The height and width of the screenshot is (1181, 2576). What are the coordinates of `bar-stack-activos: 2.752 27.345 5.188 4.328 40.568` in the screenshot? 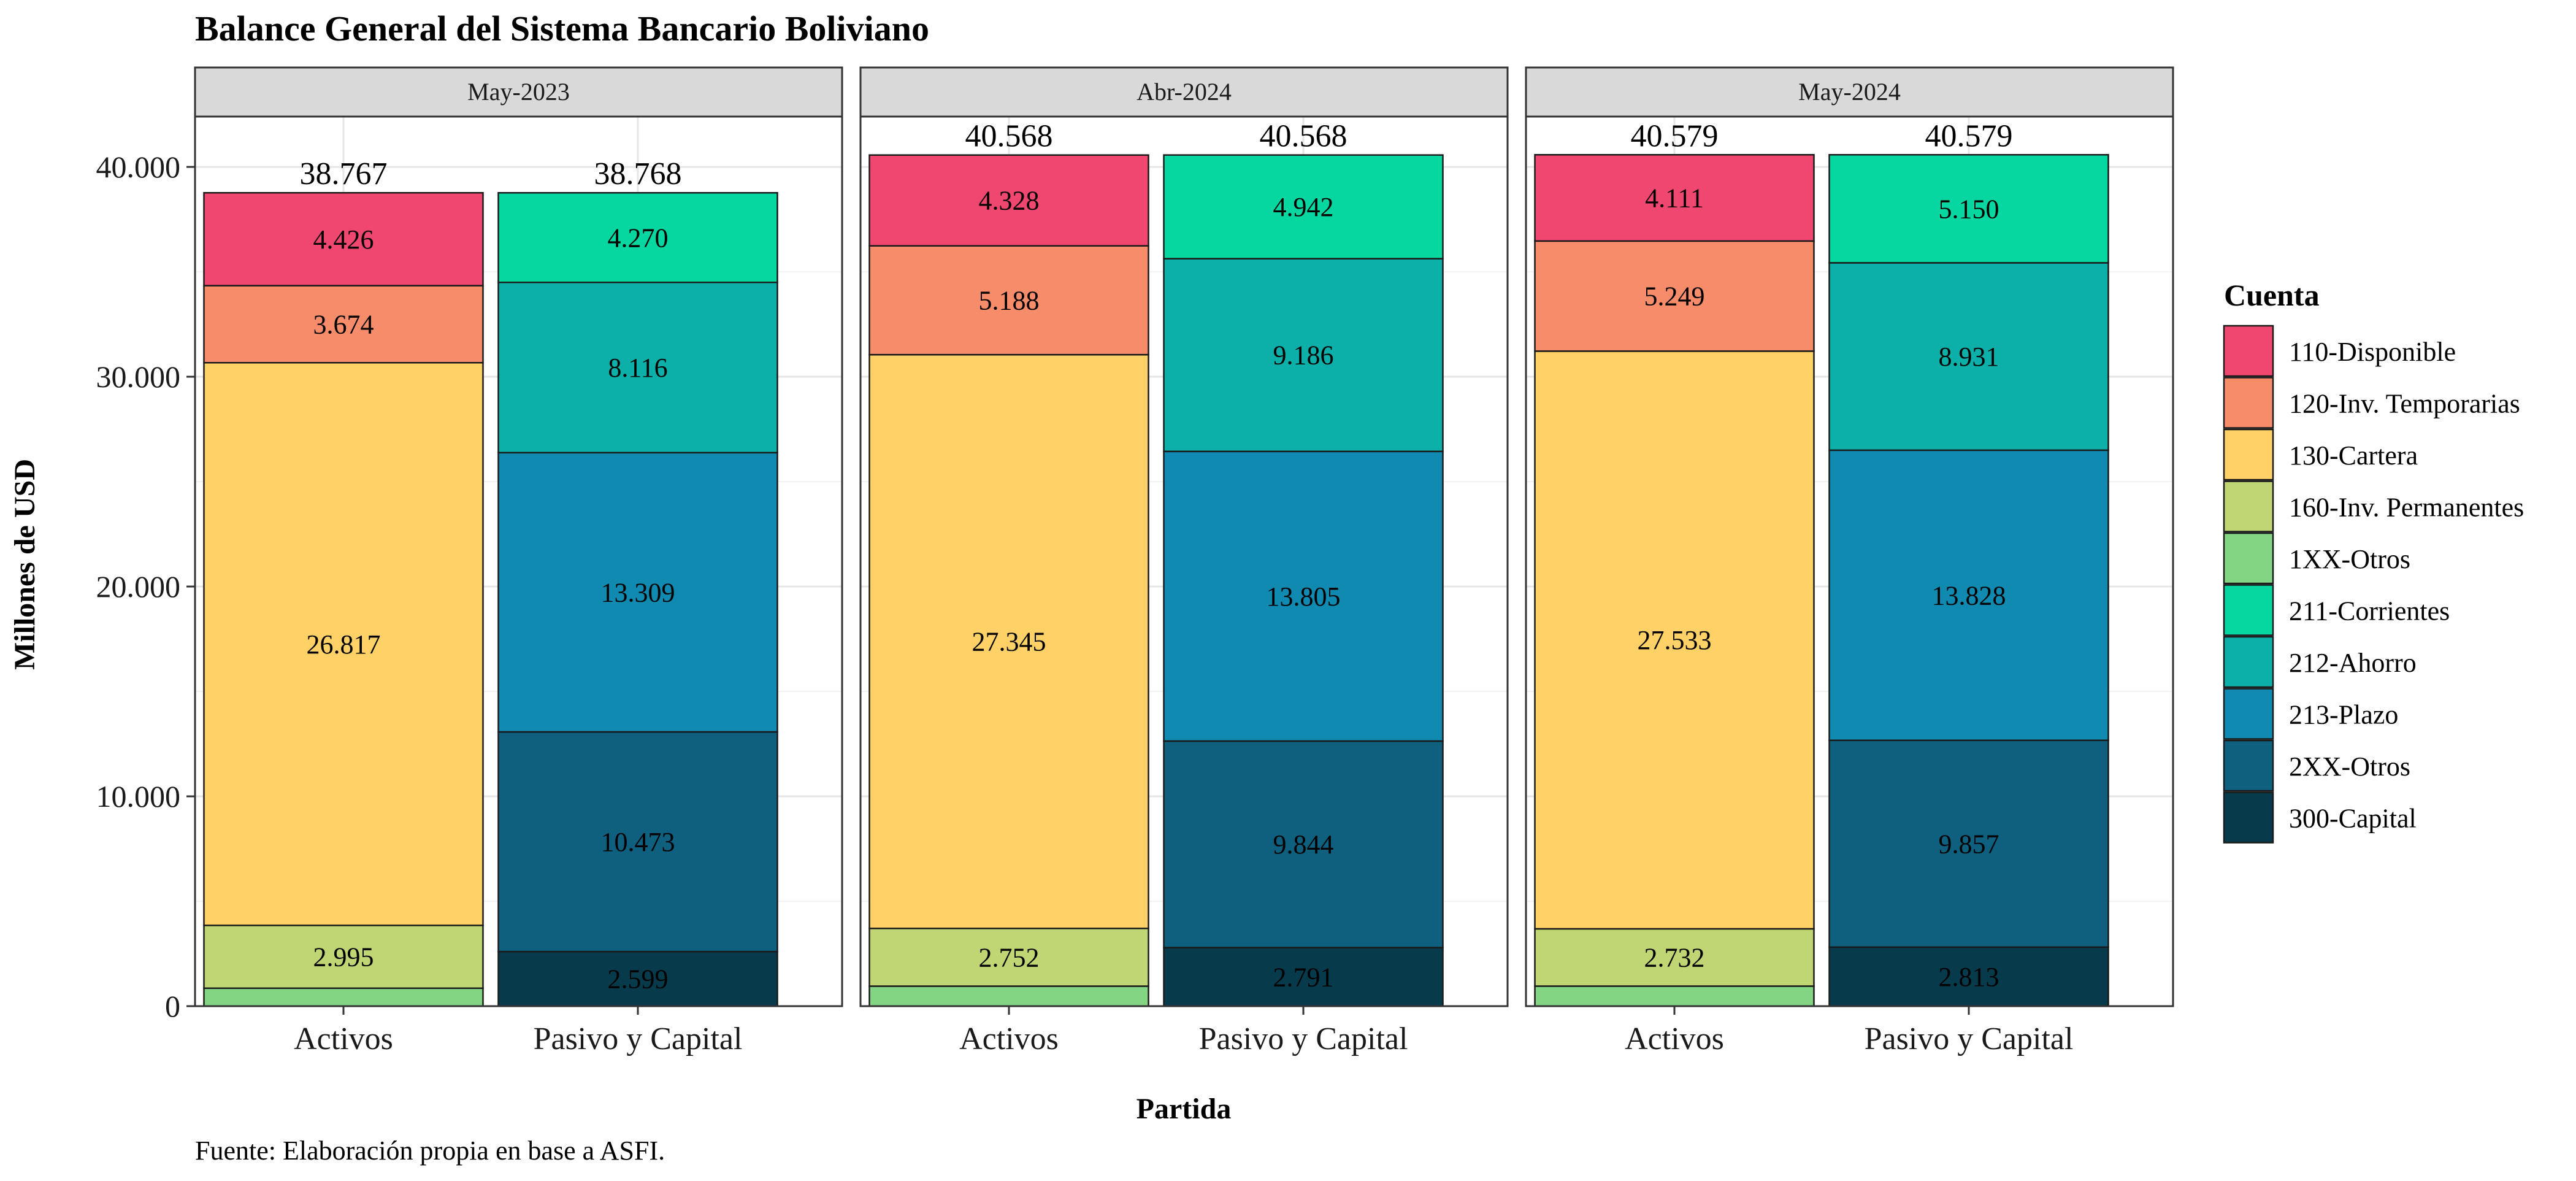 It's located at (1008, 563).